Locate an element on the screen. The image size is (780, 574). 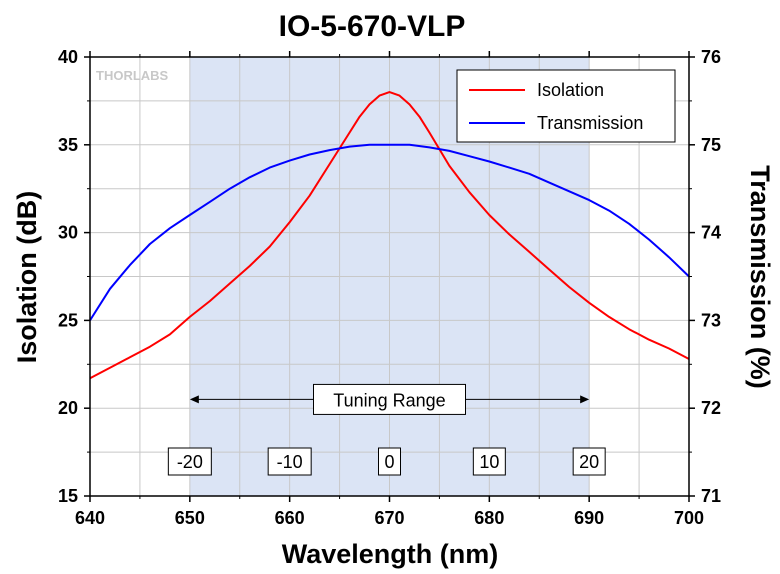
offset-label: -20 is located at coordinates (190, 462).